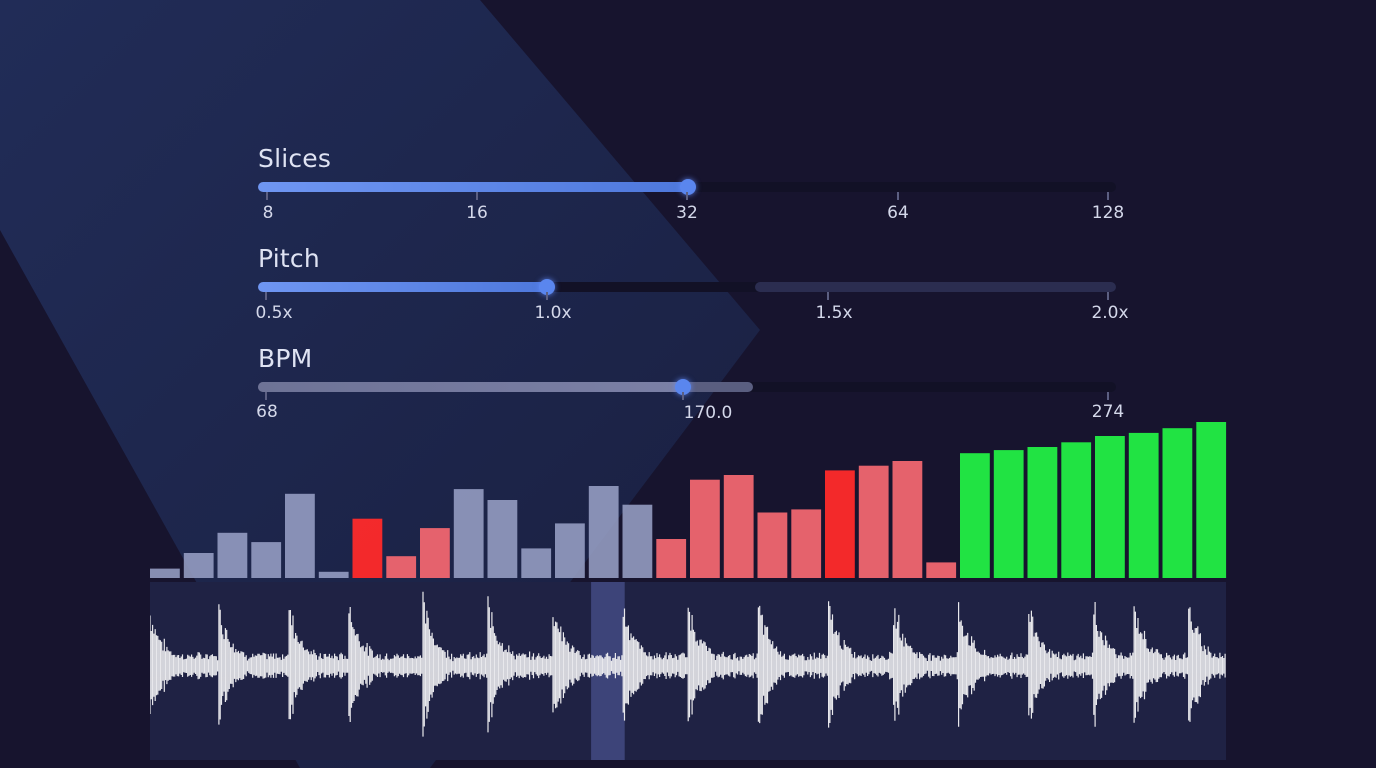 This screenshot has width=1376, height=768. I want to click on waveform-path, so click(688, 664).